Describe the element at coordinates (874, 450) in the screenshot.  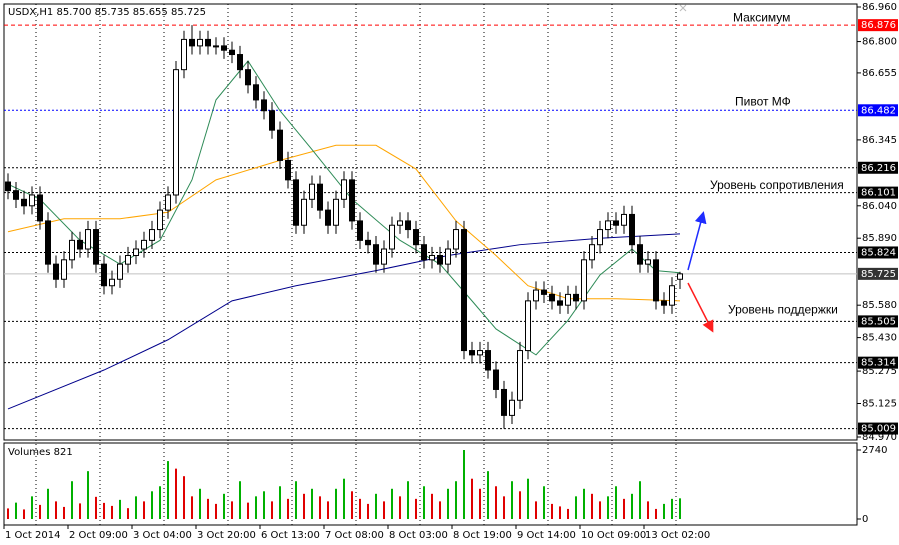
I see `volume-tick-label: 2740` at that location.